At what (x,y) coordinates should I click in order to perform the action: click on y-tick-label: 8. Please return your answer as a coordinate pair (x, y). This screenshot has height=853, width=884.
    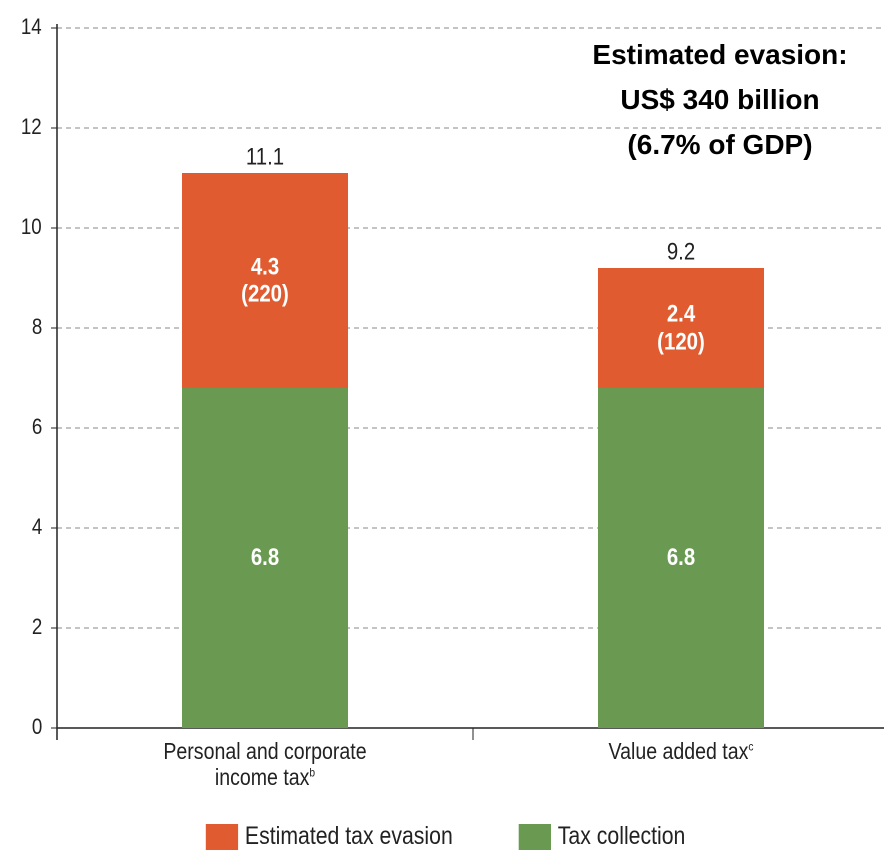
    Looking at the image, I should click on (37, 326).